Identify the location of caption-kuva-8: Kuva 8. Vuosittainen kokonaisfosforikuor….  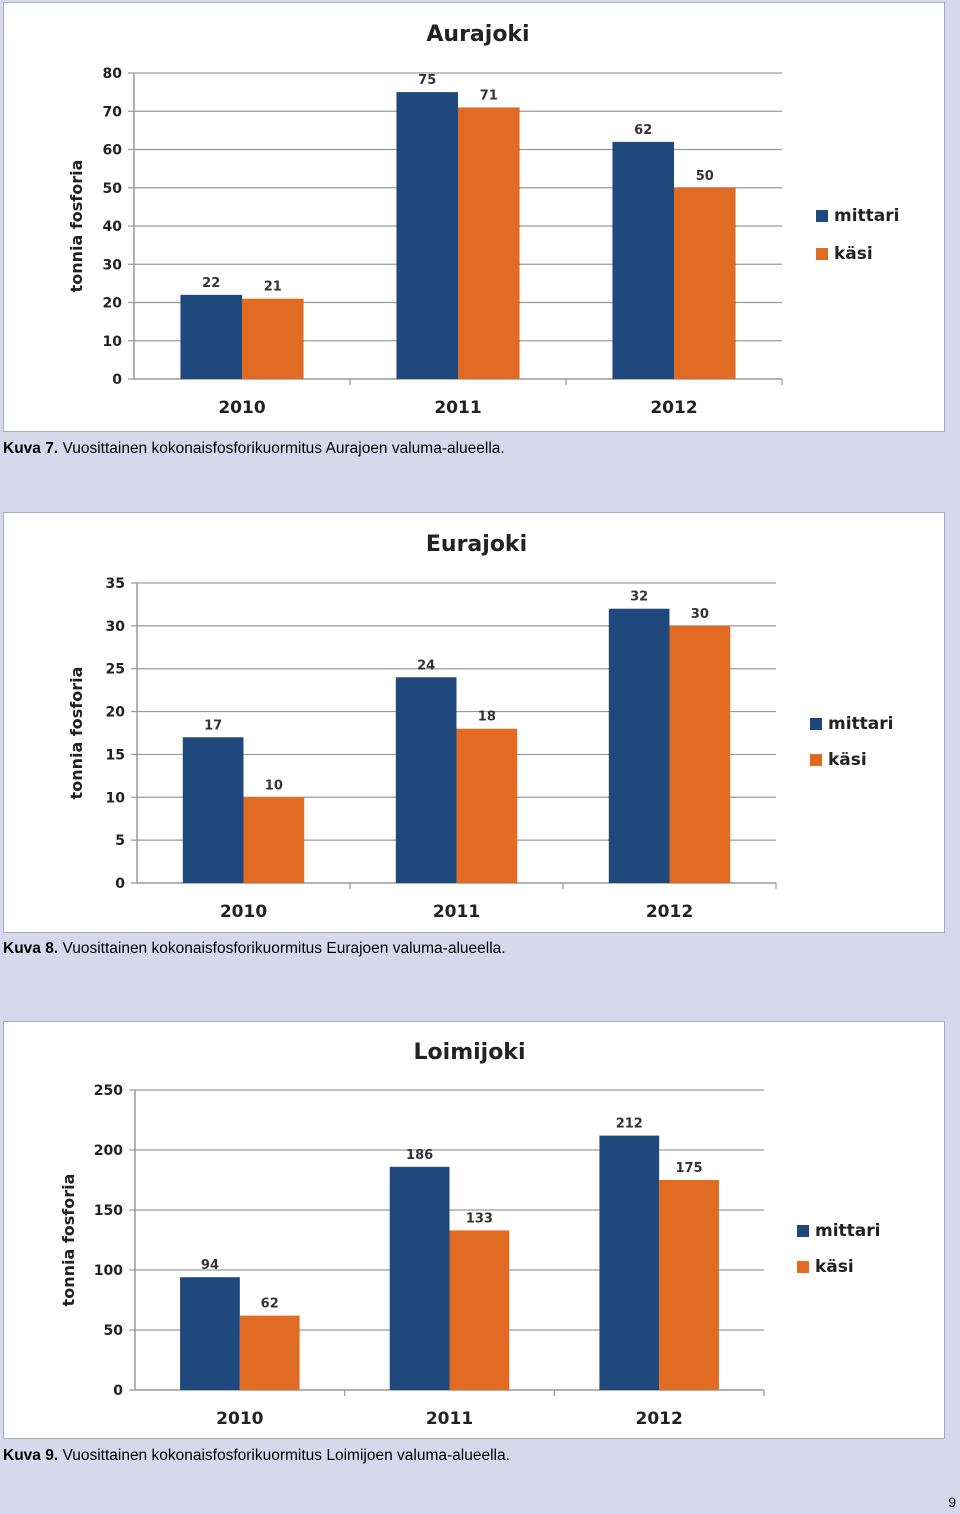
(254, 949).